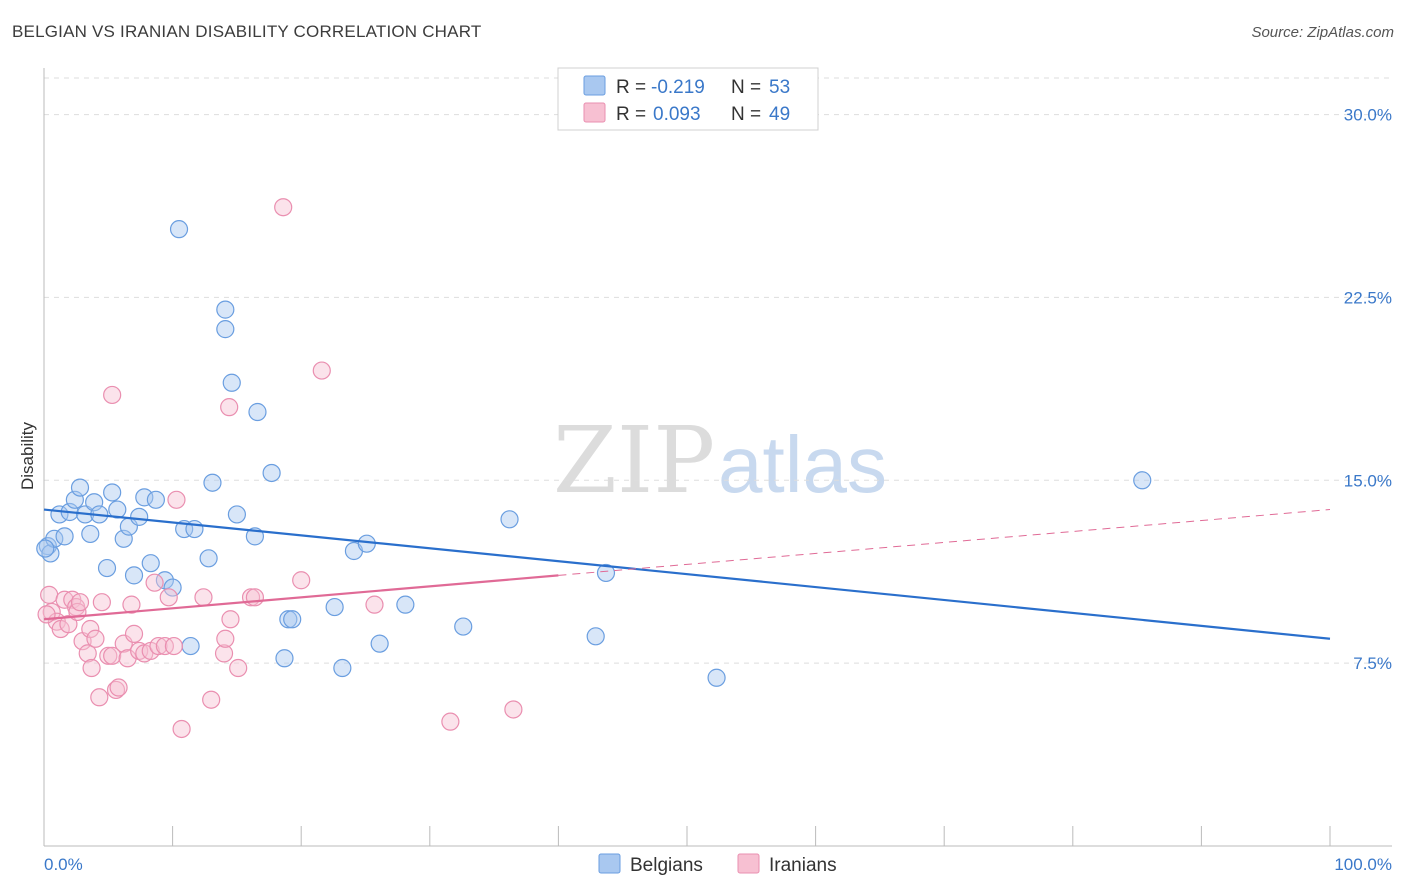 The image size is (1406, 892). I want to click on legend-swatch-iranians, so click(594, 112).